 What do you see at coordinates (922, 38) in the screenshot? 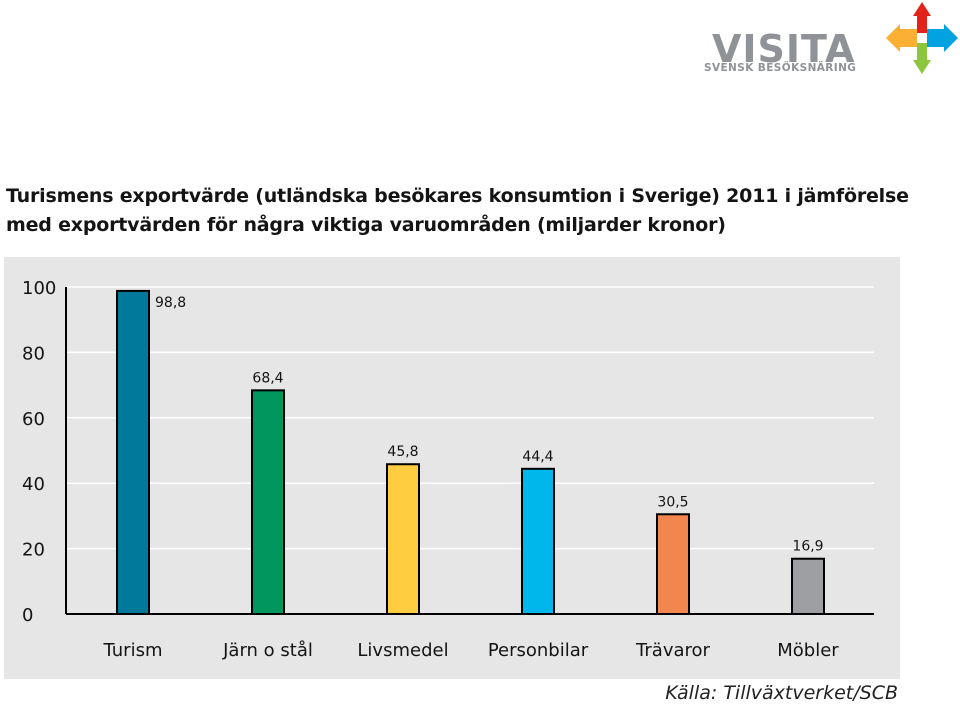
I see `visita-cross-icon` at bounding box center [922, 38].